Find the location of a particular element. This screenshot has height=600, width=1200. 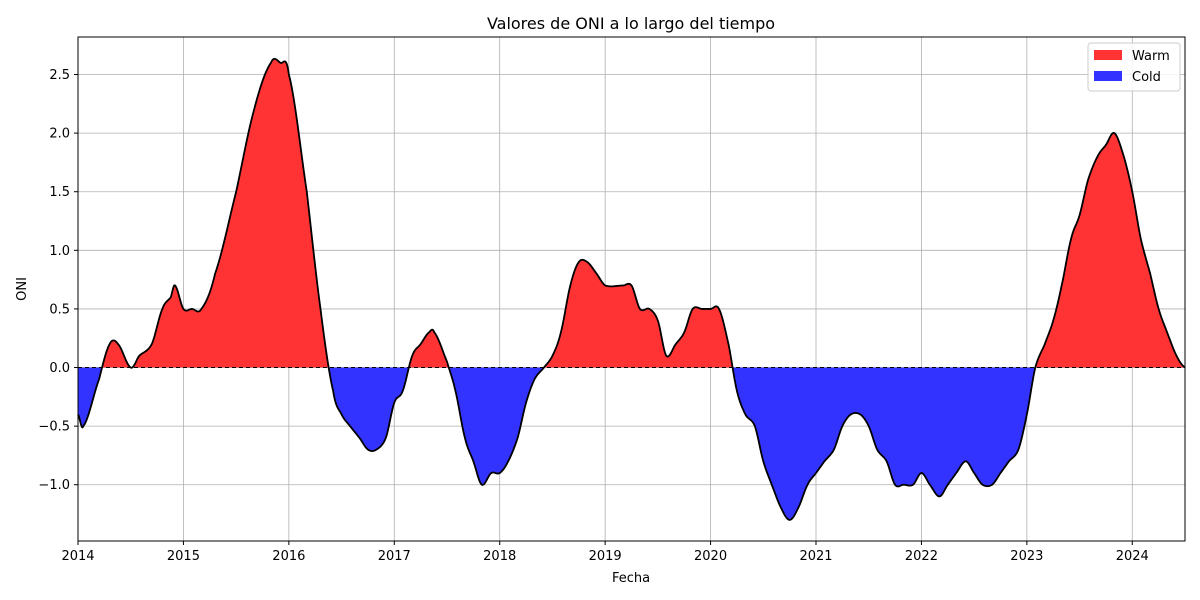

legend-swatch-cold is located at coordinates (1108, 76).